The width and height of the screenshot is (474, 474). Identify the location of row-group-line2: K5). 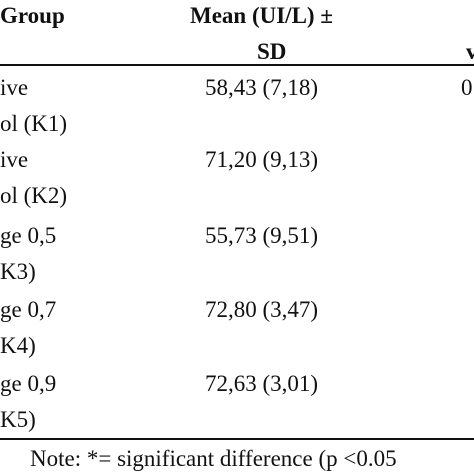
(18, 419).